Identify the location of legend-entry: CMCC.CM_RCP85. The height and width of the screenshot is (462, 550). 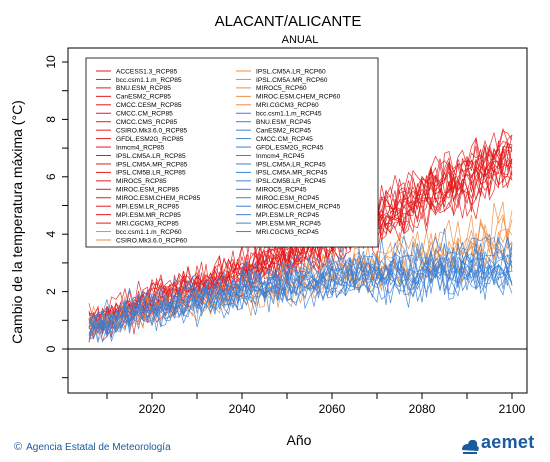
(144, 114).